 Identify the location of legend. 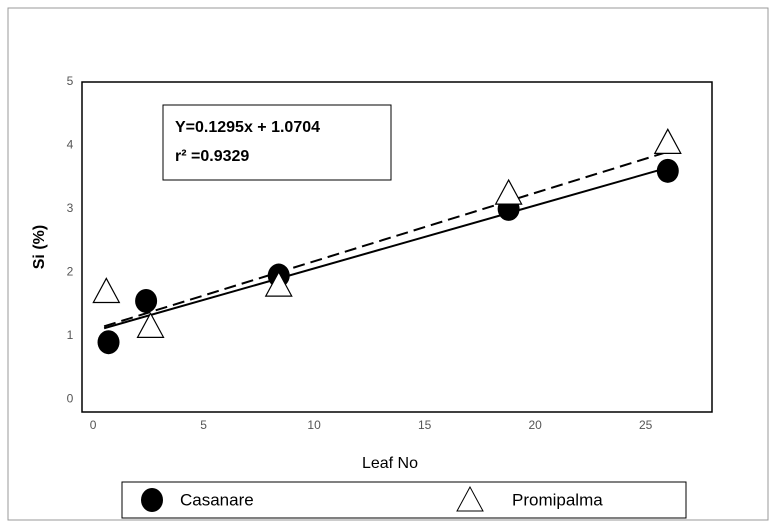
(404, 500).